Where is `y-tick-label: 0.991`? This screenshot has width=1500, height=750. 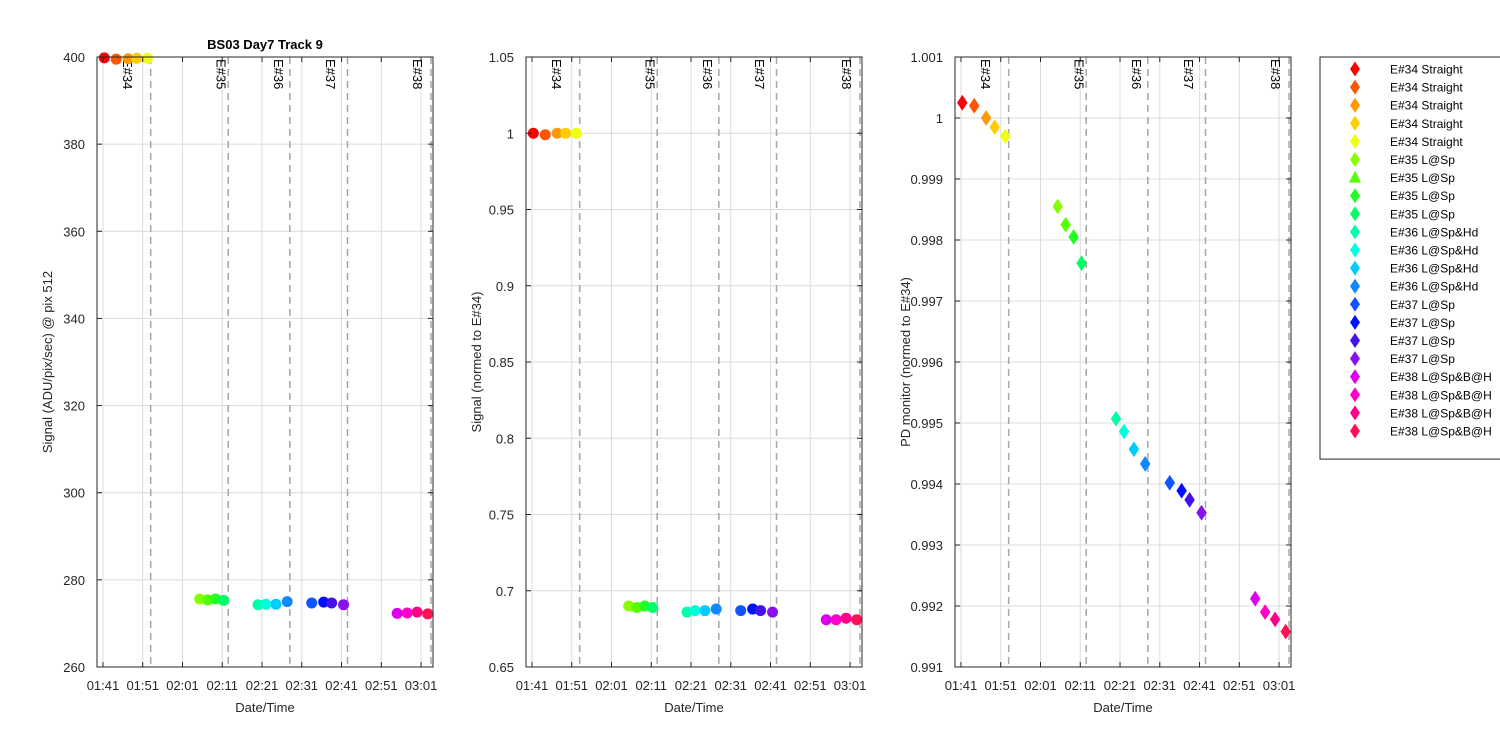 y-tick-label: 0.991 is located at coordinates (926, 667).